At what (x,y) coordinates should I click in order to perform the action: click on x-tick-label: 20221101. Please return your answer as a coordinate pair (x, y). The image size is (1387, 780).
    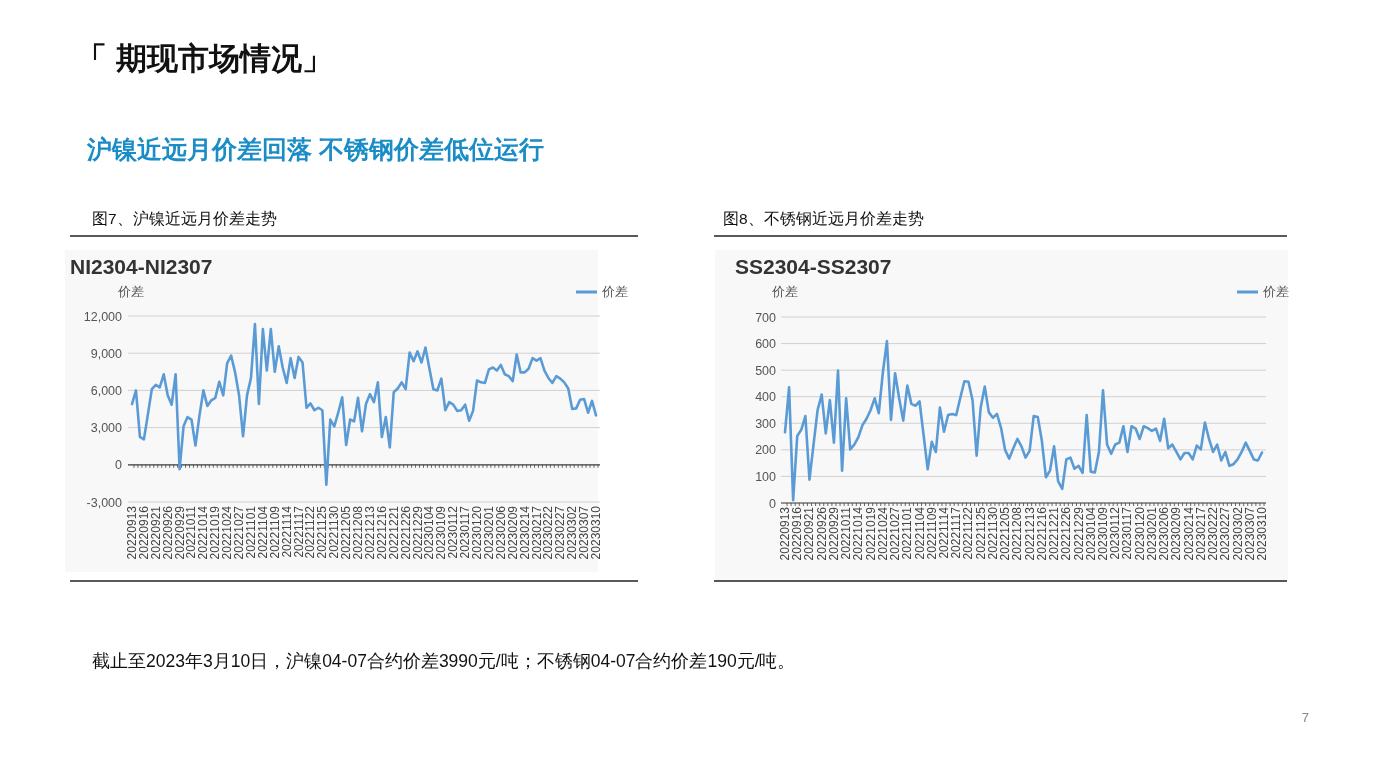
    Looking at the image, I should click on (907, 533).